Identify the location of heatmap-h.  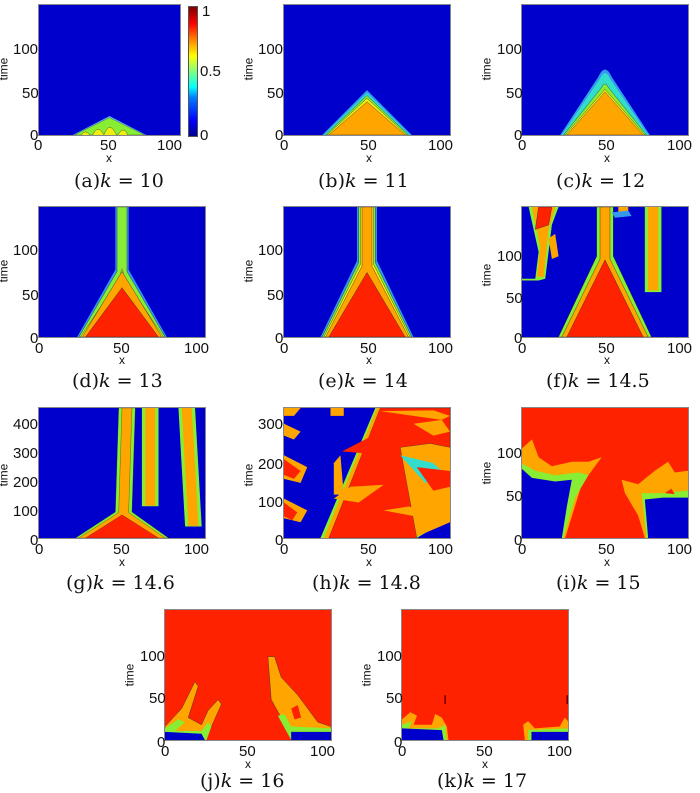
(367, 473).